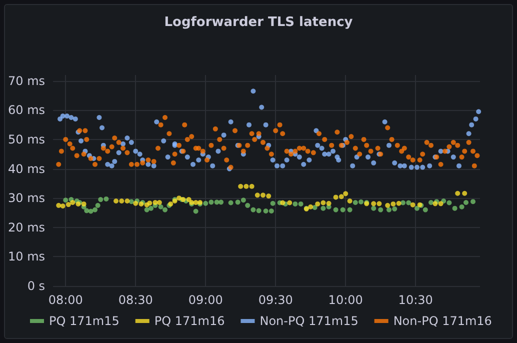 This screenshot has width=517, height=343. What do you see at coordinates (27, 81) in the screenshot?
I see `y-tick-label: 70 ms` at bounding box center [27, 81].